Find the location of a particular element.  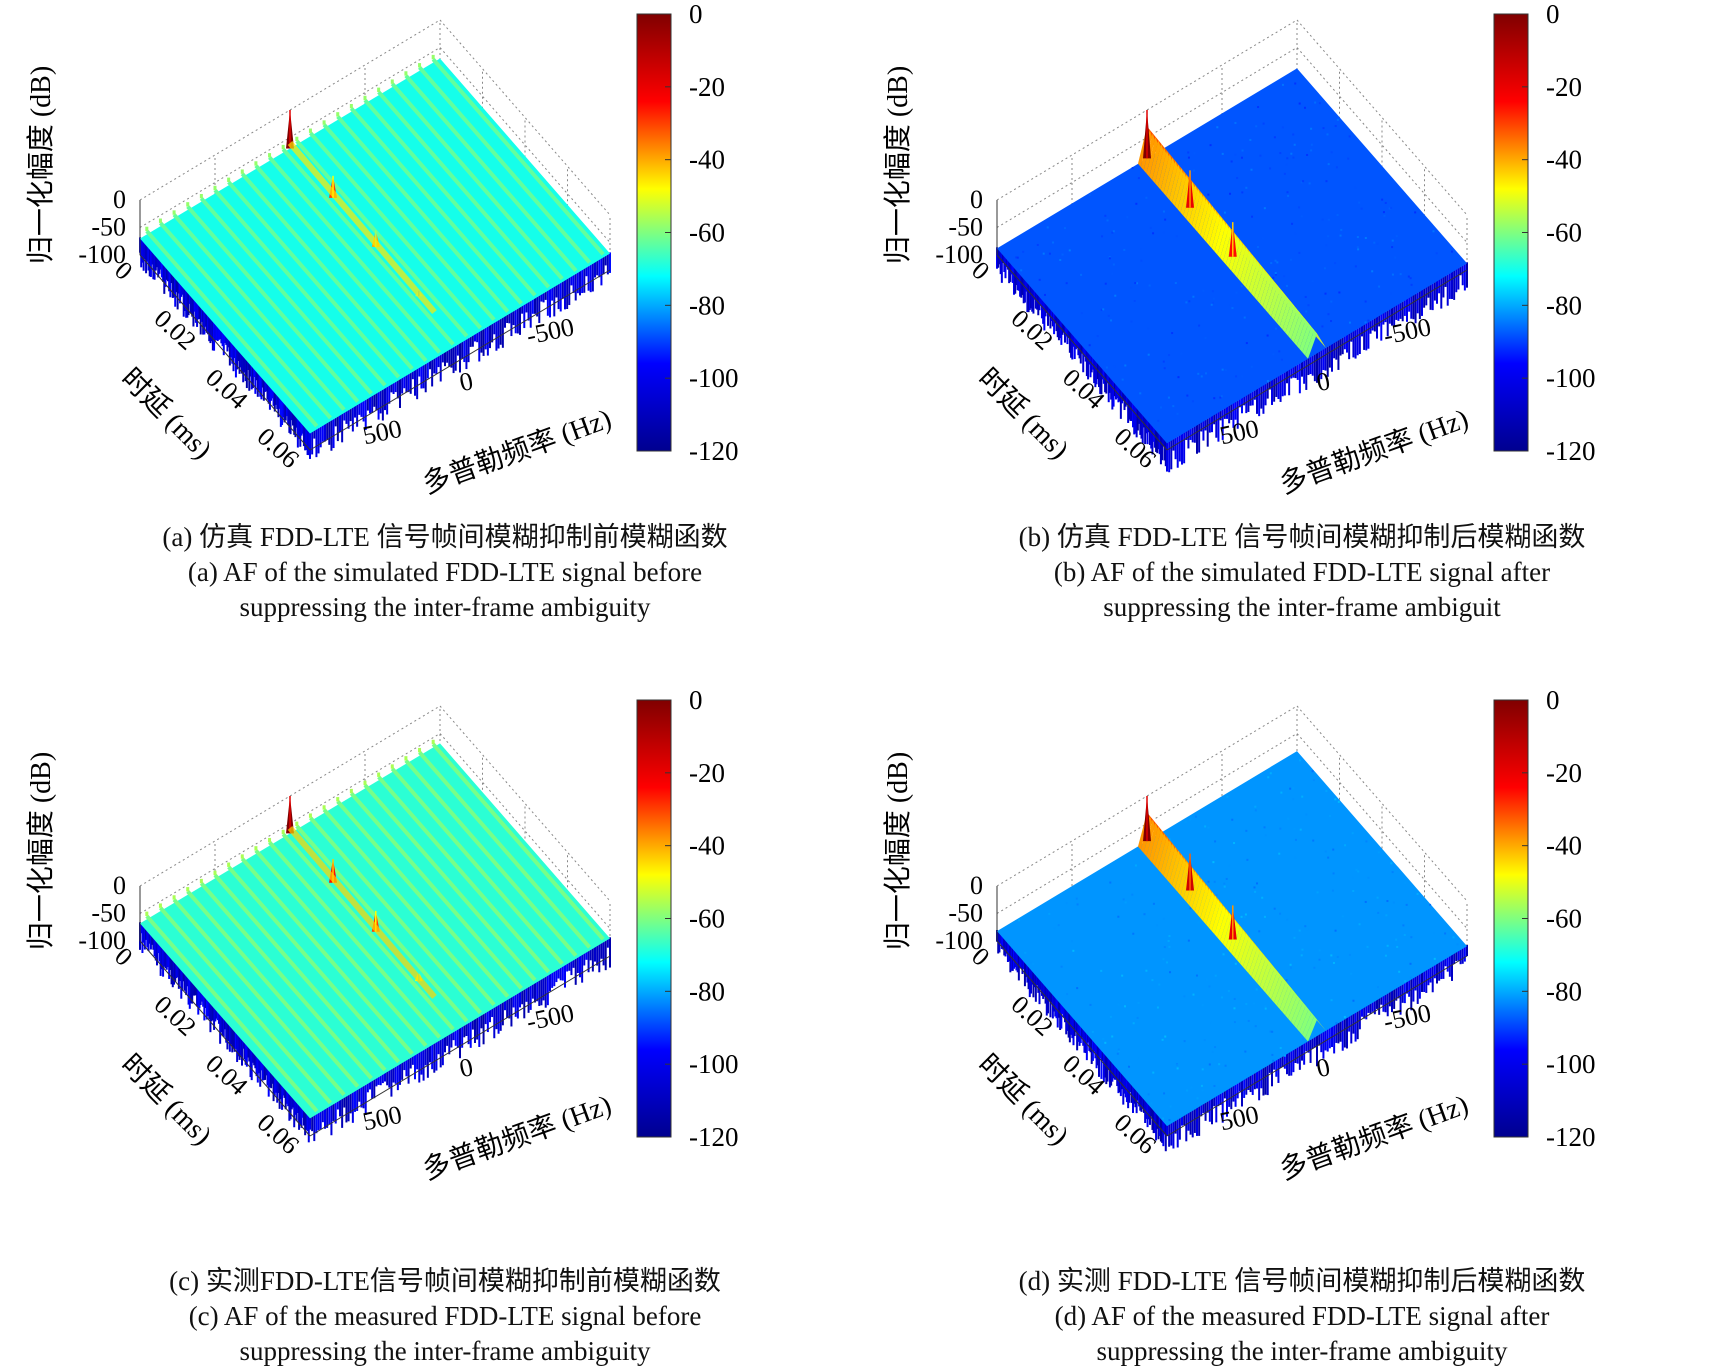

colorbar-tick-b-5: -100 is located at coordinates (1571, 378).